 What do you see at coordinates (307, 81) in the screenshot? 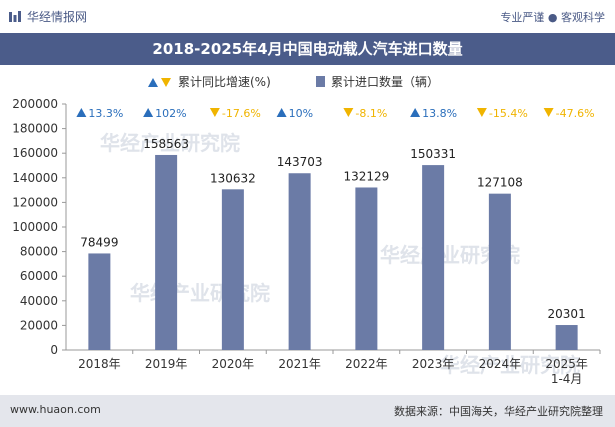
I see `legend: 累计同比增速(%) 累计进口数量（辆）` at bounding box center [307, 81].